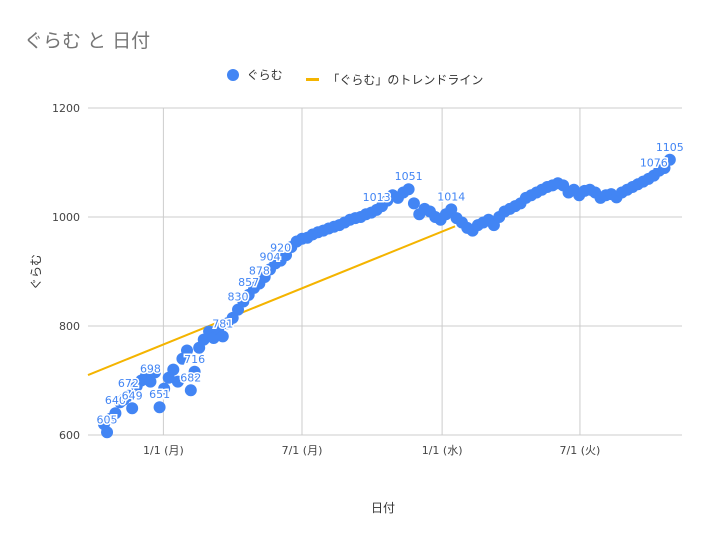  Describe the element at coordinates (194, 359) in the screenshot. I see `data-label: 716` at that location.